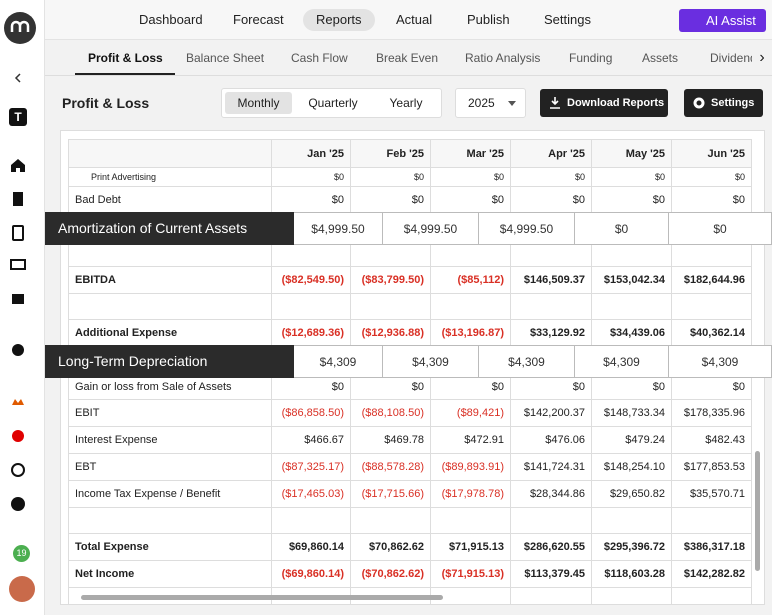  I want to click on value-cell: ($88,108.50), so click(391, 413).